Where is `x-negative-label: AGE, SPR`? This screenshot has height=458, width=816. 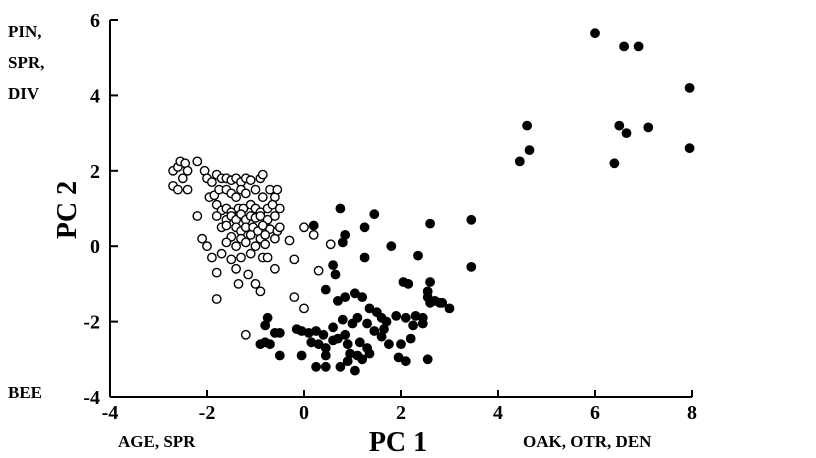 x-negative-label: AGE, SPR is located at coordinates (157, 441).